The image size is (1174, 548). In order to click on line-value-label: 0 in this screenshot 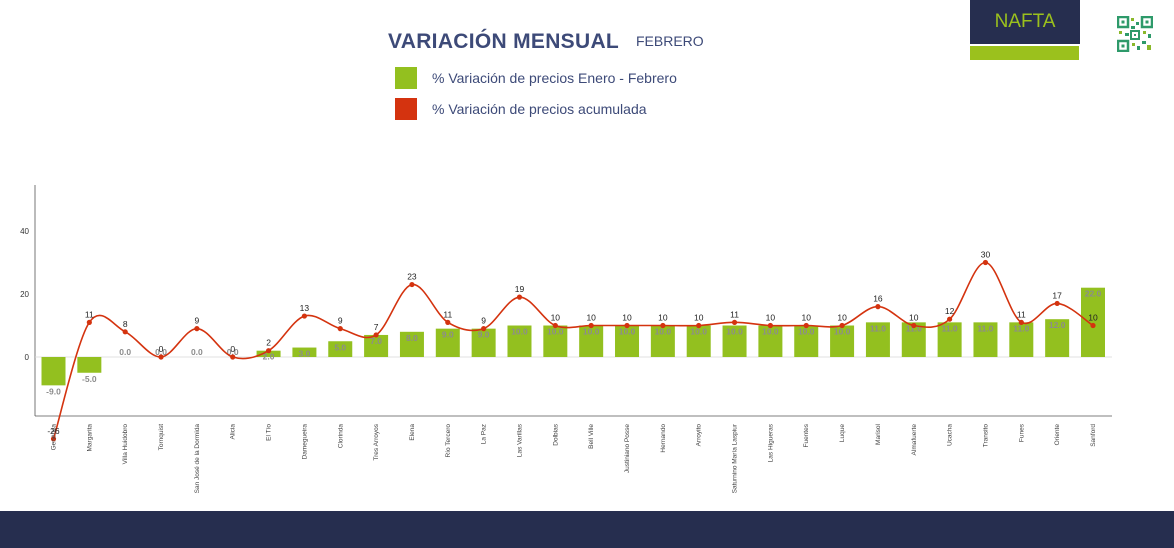, I will do `click(232, 349)`.